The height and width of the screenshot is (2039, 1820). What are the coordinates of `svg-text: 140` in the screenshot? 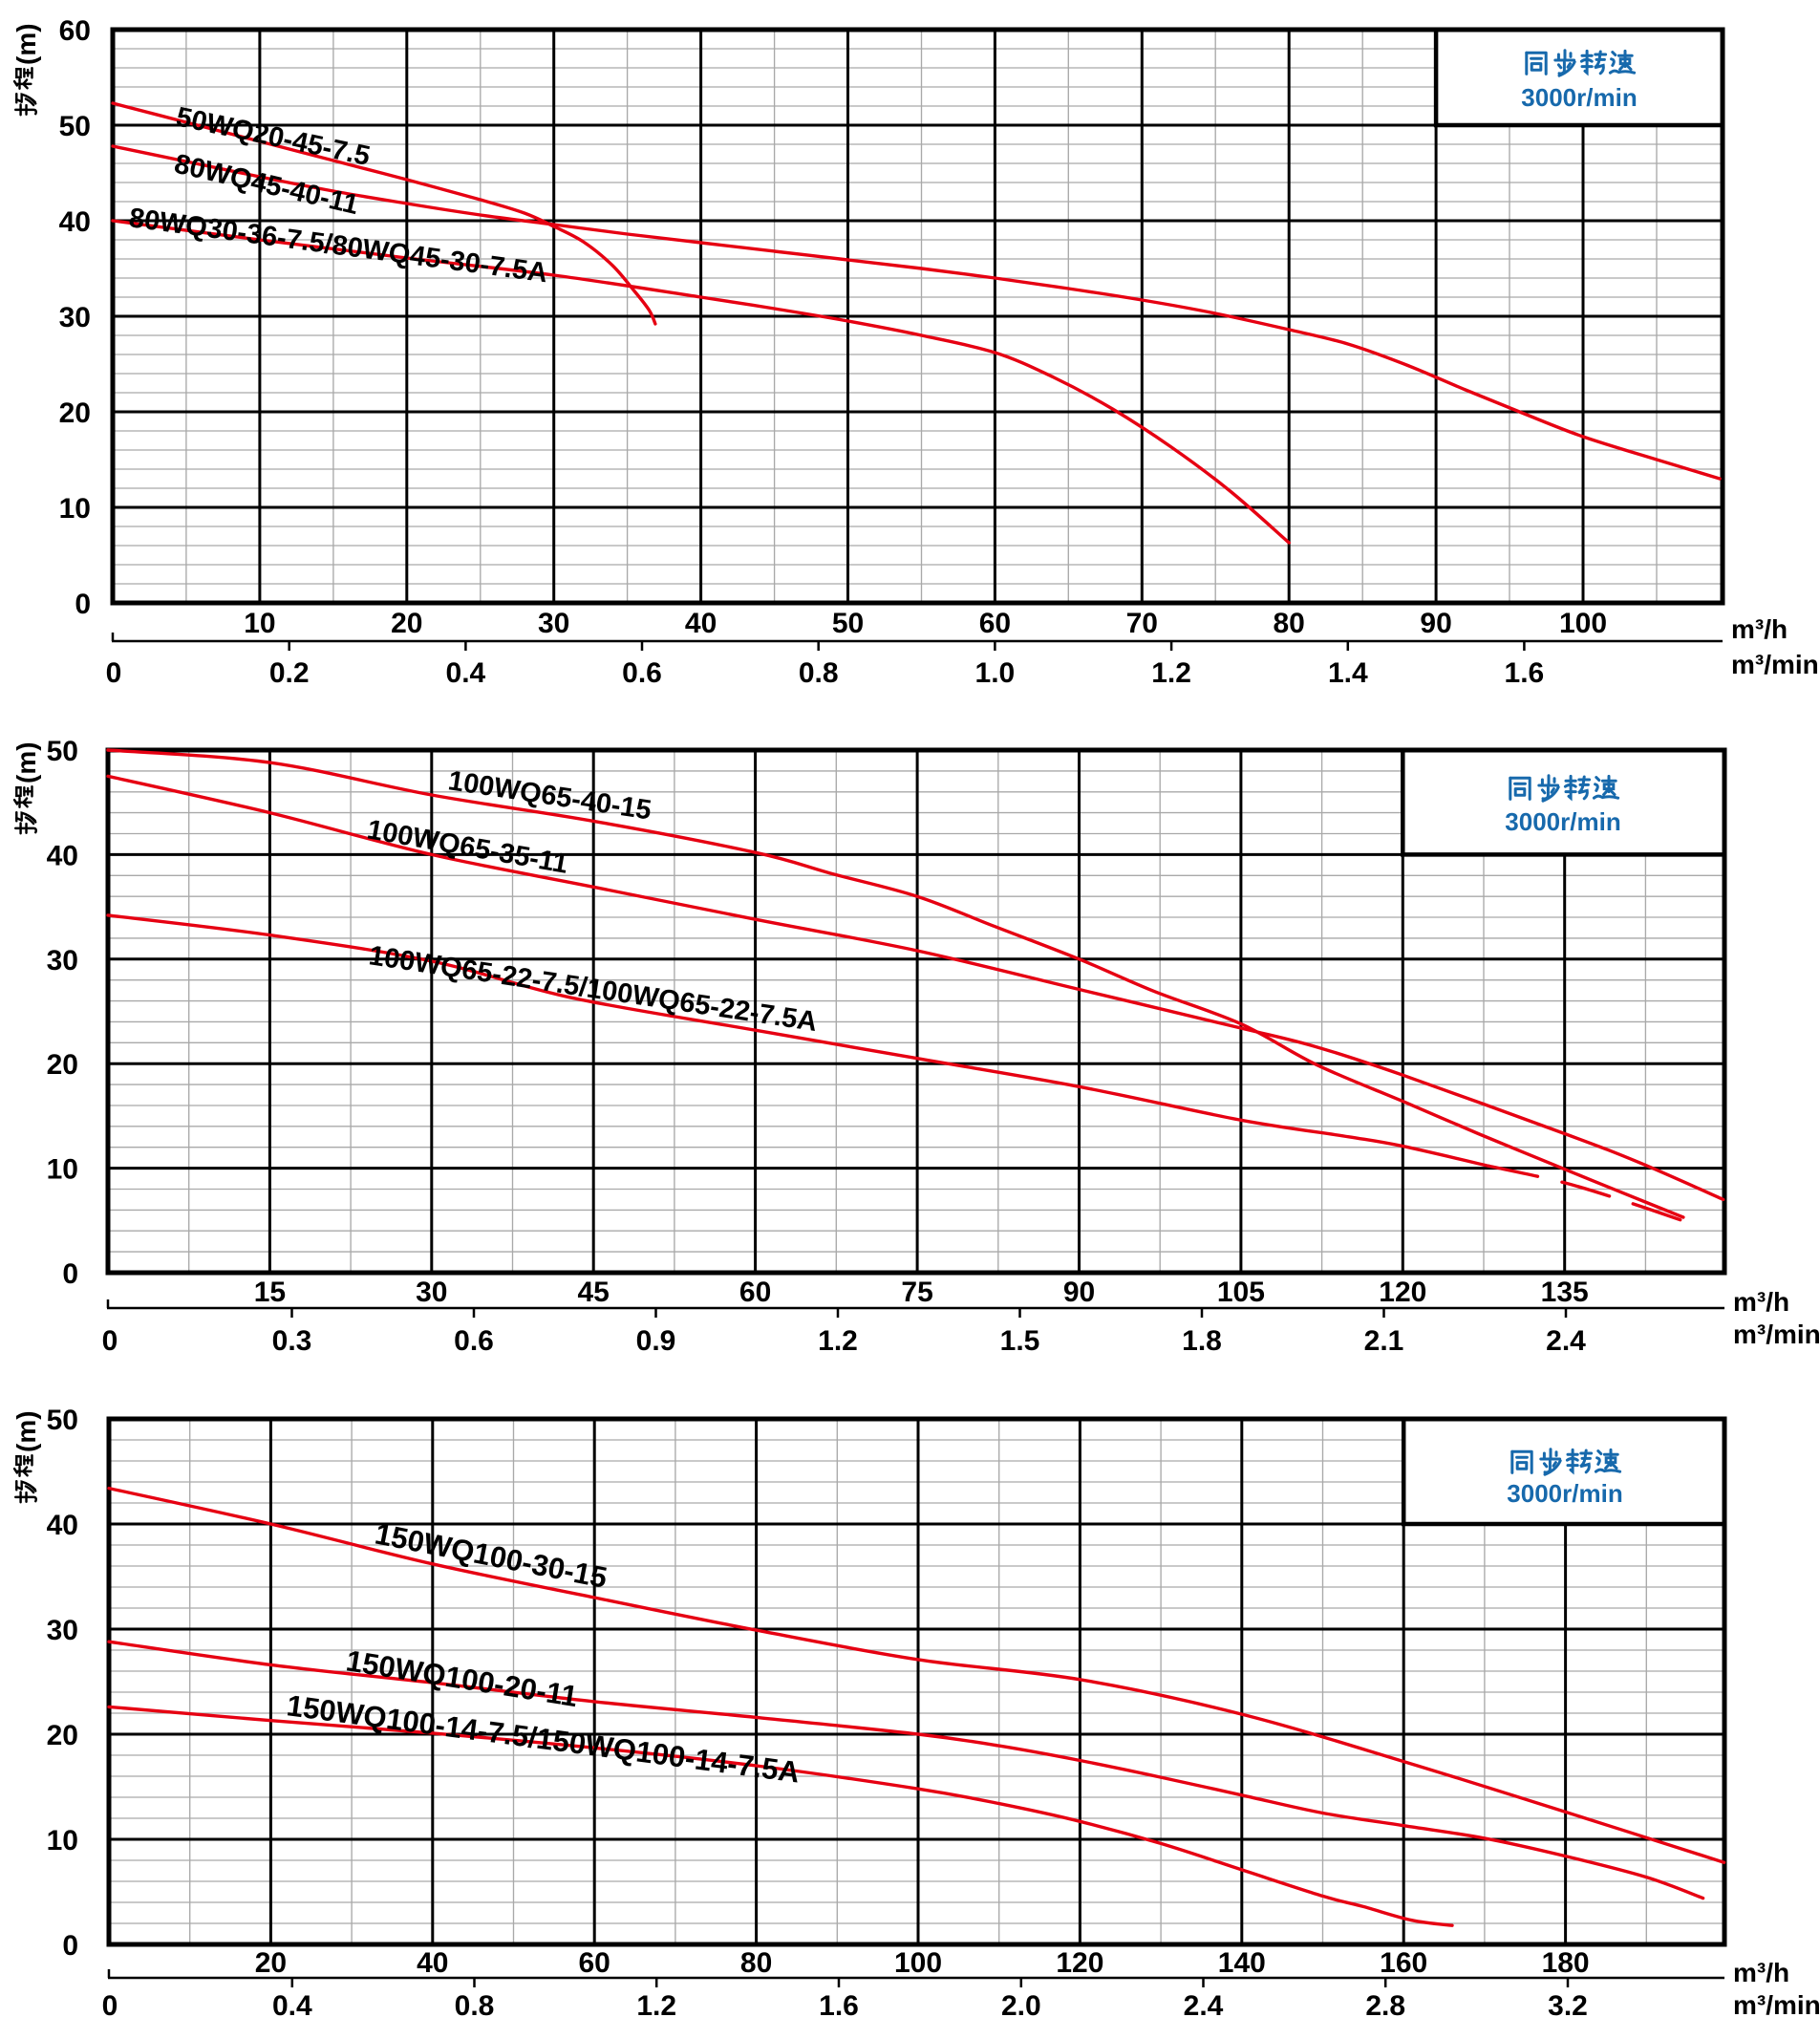 It's located at (1242, 1963).